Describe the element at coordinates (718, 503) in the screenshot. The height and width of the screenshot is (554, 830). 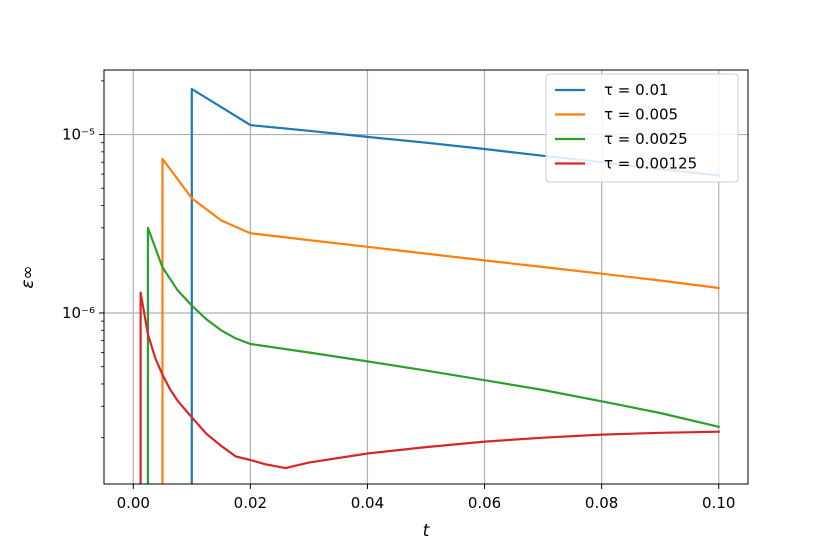
I see `x-tick-label: 0.10` at that location.